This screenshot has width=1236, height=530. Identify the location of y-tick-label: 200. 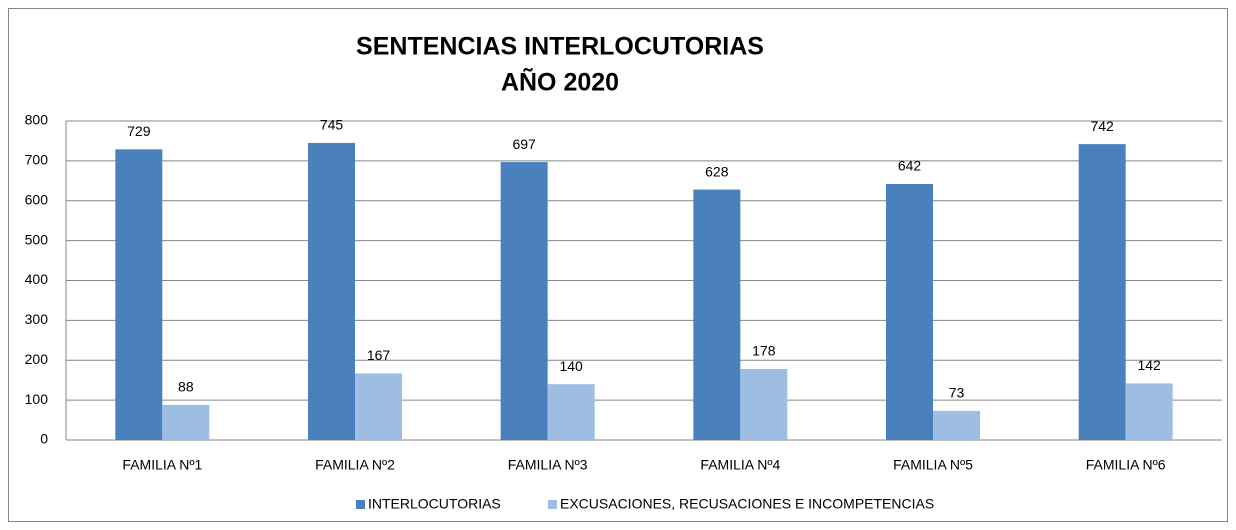
(37, 359).